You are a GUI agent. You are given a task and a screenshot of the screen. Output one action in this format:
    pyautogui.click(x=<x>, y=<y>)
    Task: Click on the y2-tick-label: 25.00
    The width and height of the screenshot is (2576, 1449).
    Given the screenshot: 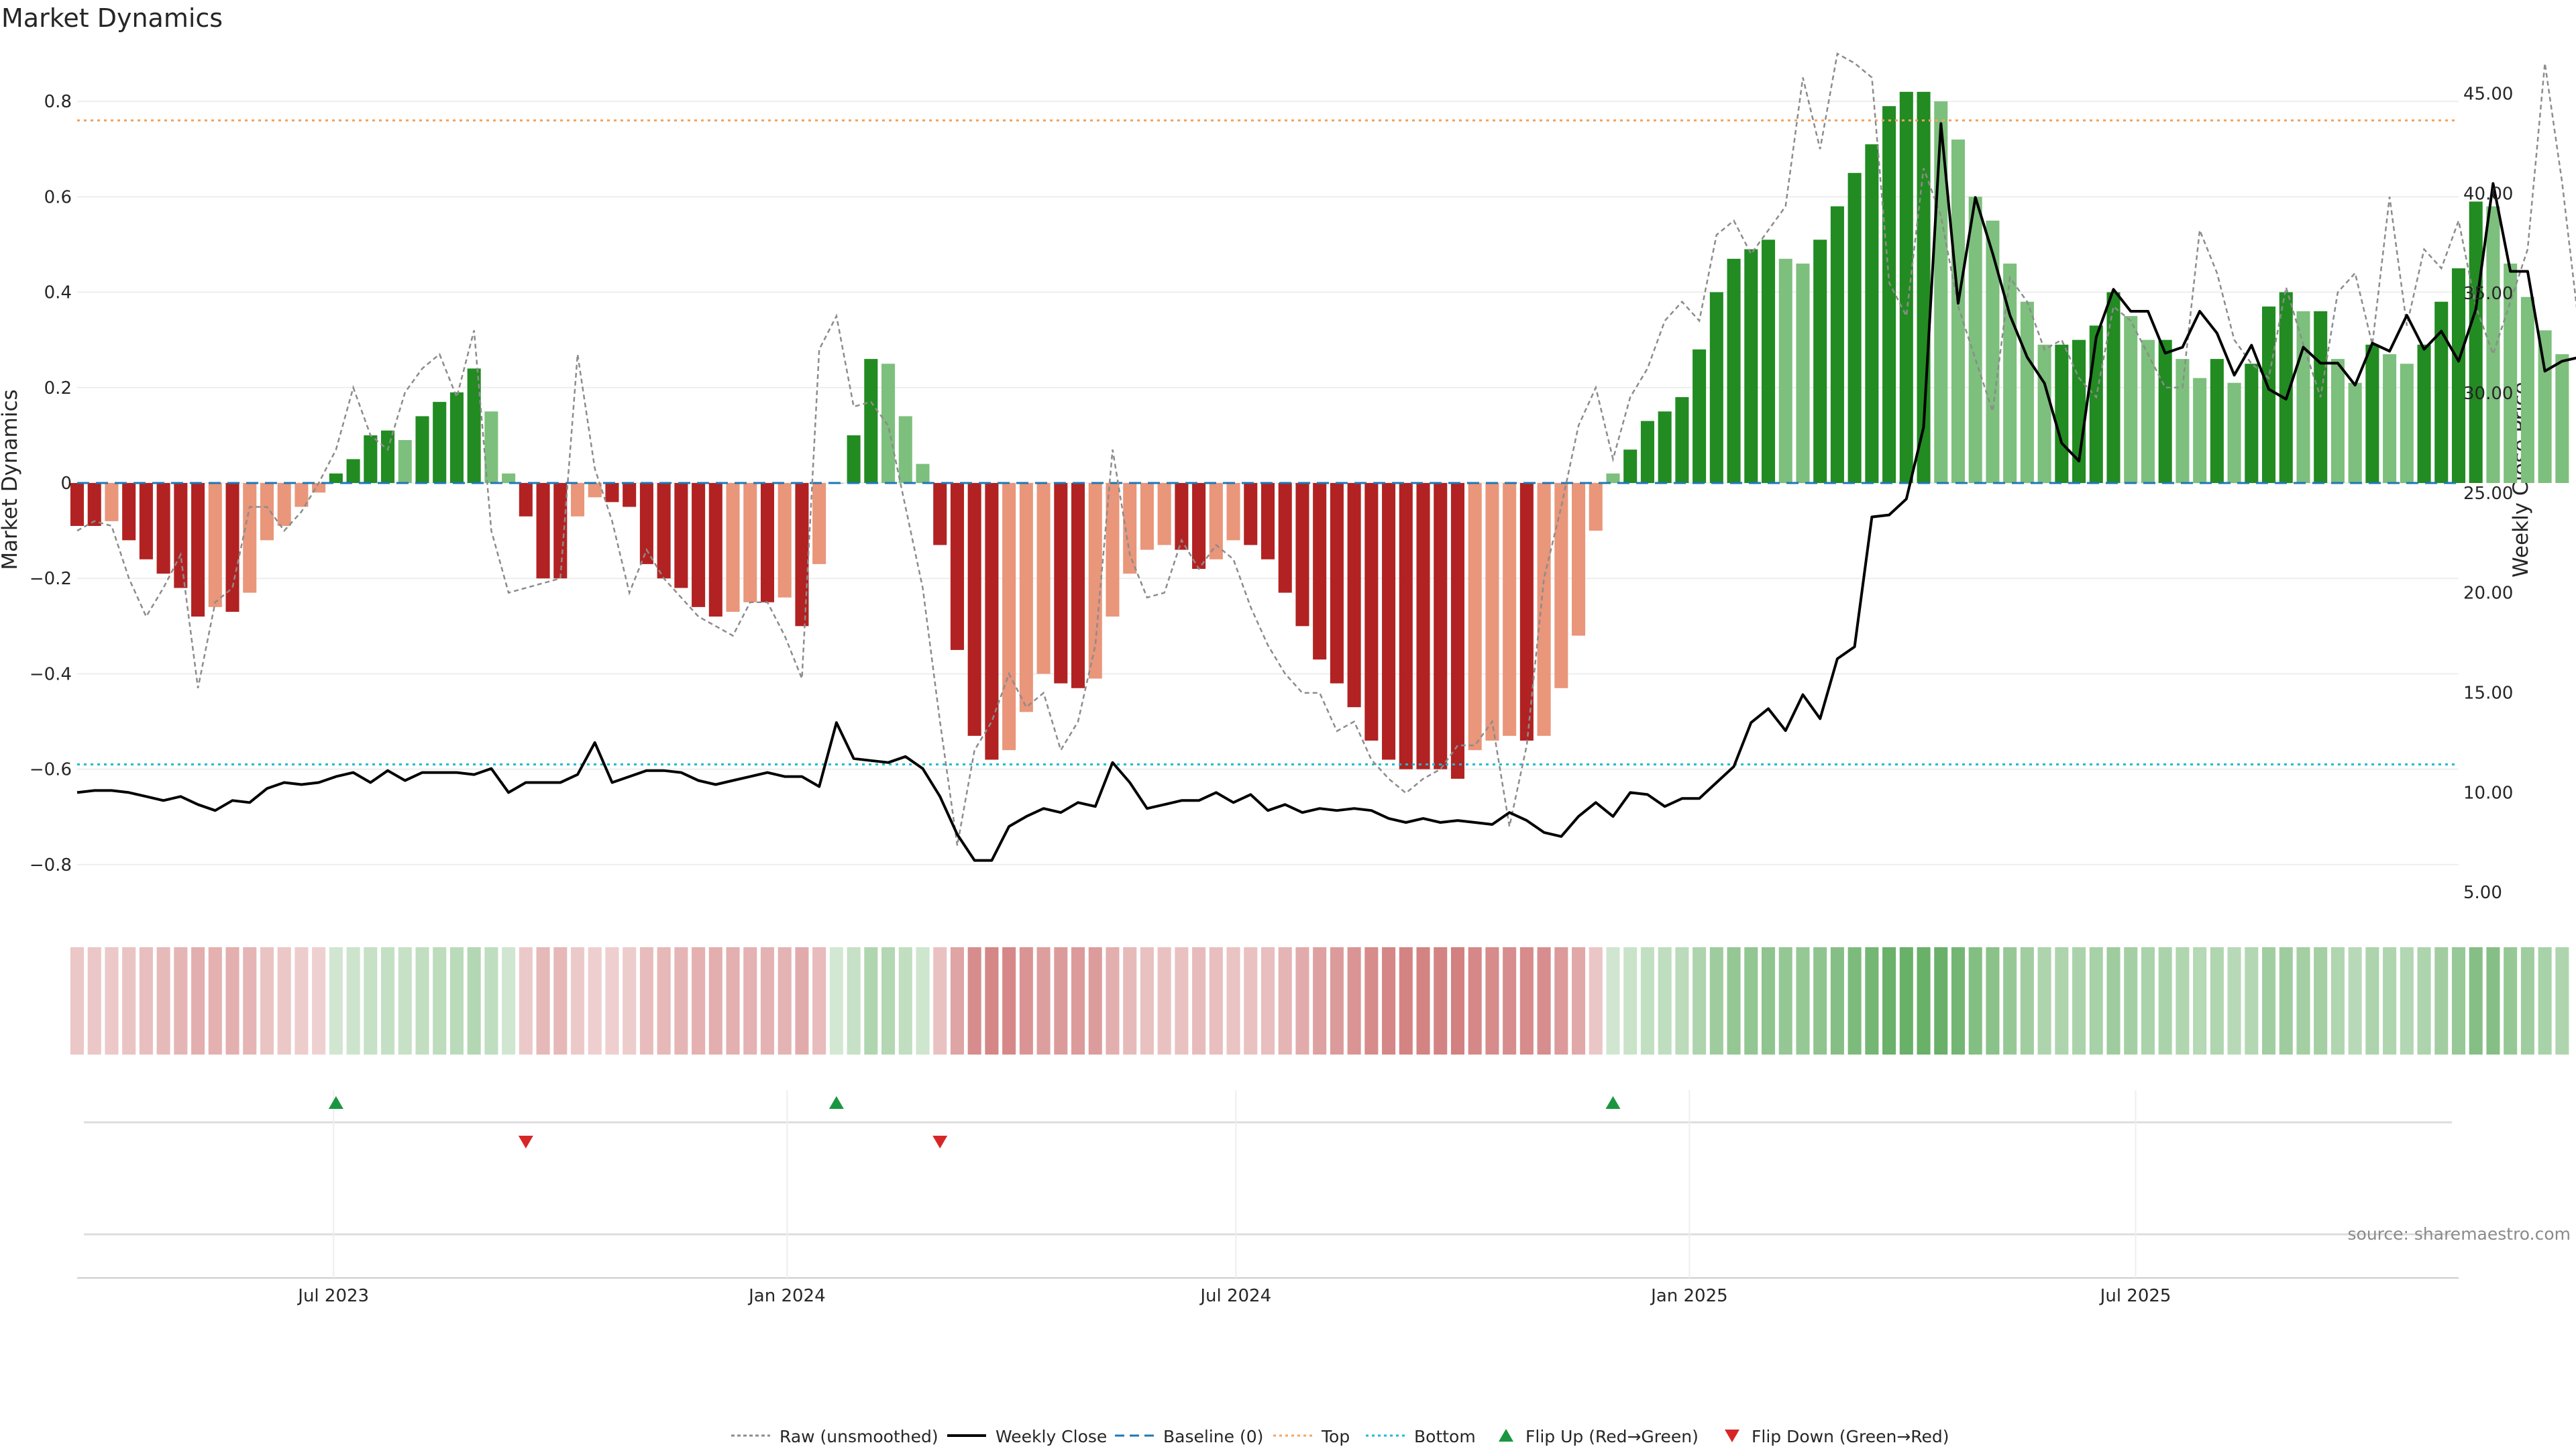 What is the action you would take?
    pyautogui.click(x=2488, y=494)
    